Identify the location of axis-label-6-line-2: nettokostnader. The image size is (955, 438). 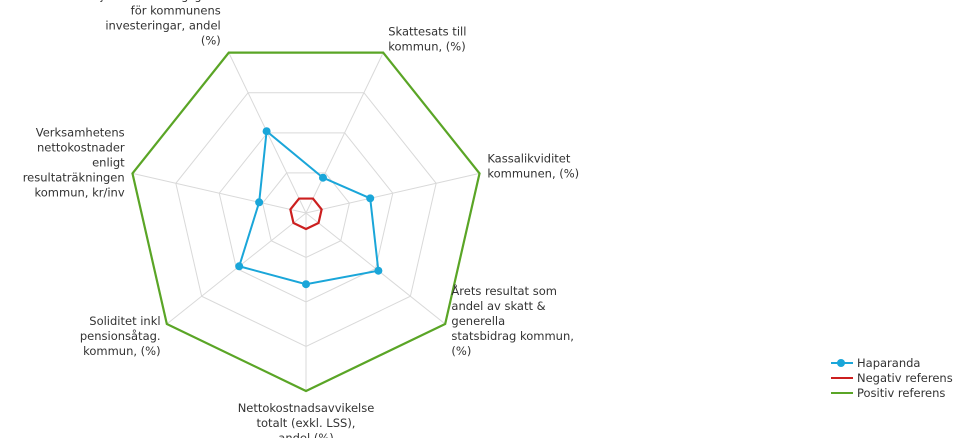
(81, 147).